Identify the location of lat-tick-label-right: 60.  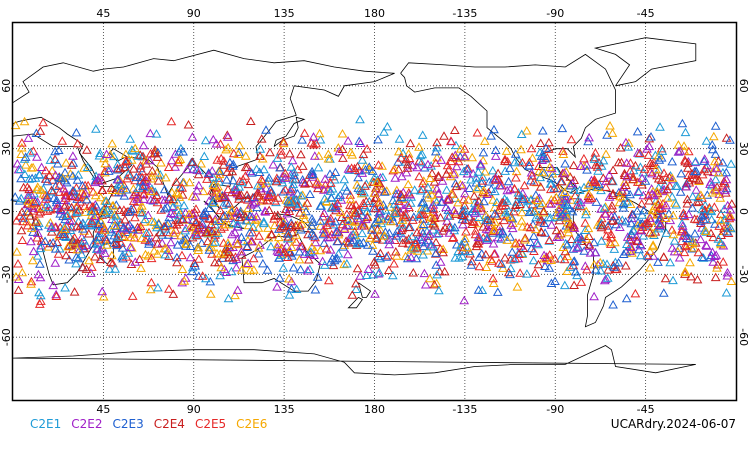
(743, 86).